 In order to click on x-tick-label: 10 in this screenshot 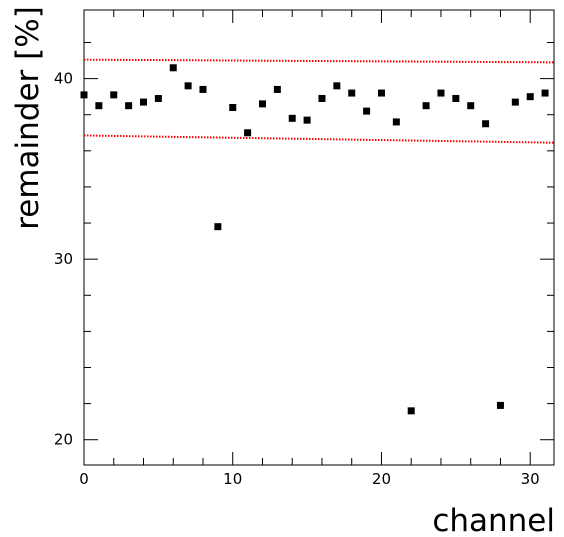, I will do `click(232, 479)`.